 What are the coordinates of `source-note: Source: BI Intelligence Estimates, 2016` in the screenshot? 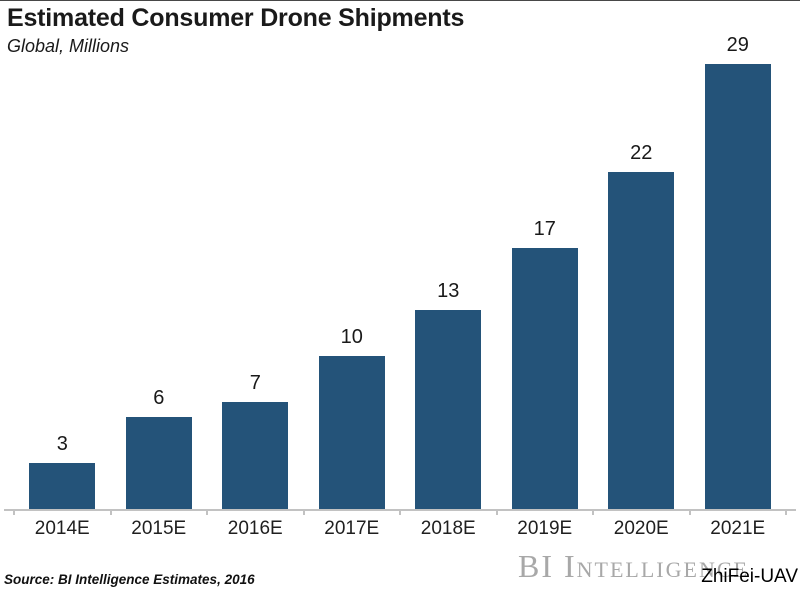 It's located at (129, 579).